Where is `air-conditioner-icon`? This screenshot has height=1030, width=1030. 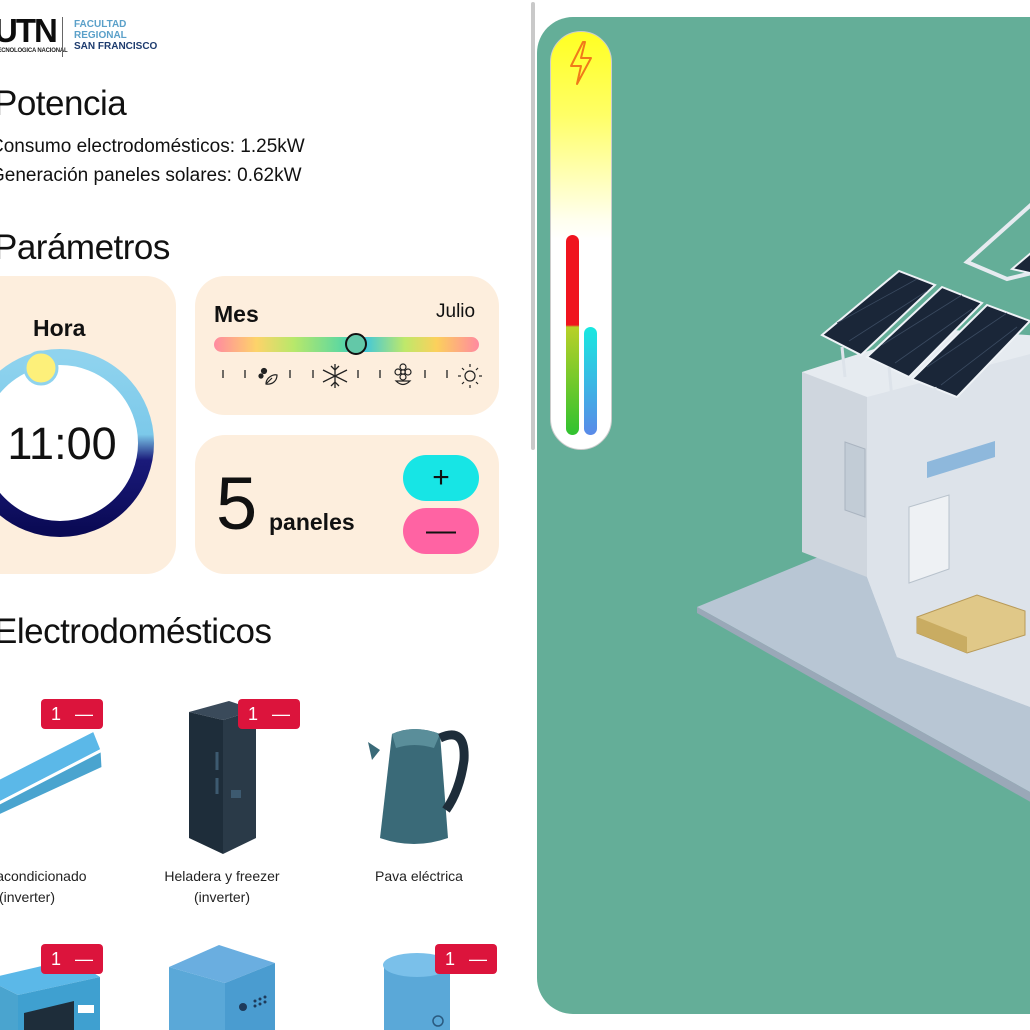 air-conditioner-icon is located at coordinates (52, 772).